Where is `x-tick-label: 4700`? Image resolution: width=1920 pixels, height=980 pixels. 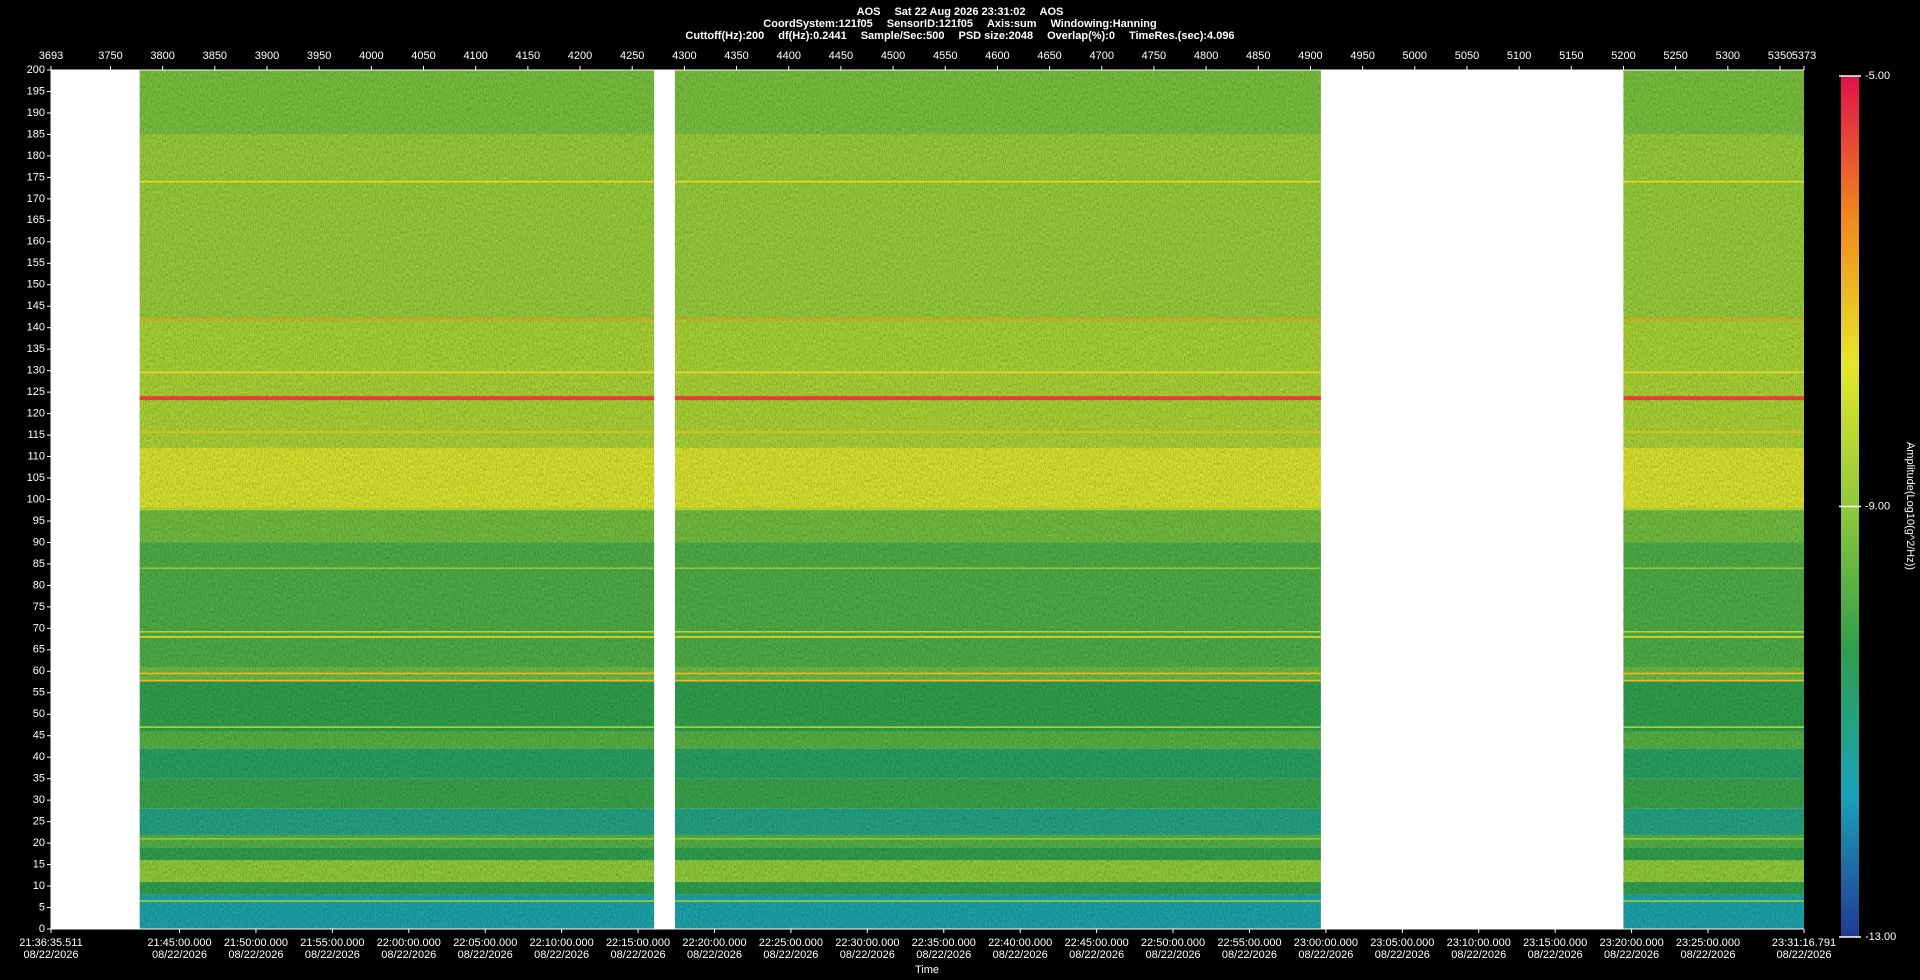
x-tick-label: 4700 is located at coordinates (1102, 56).